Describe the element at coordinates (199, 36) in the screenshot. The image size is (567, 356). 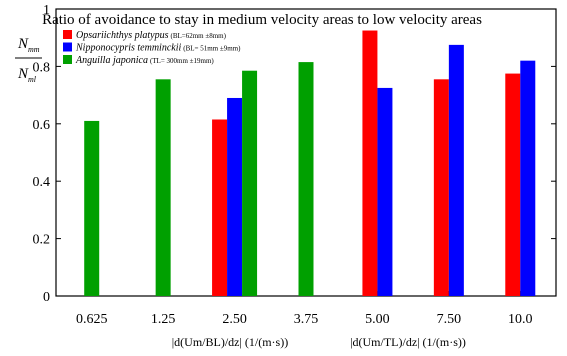
I see `legend-size-label: (BL=62mm ±8mm)` at that location.